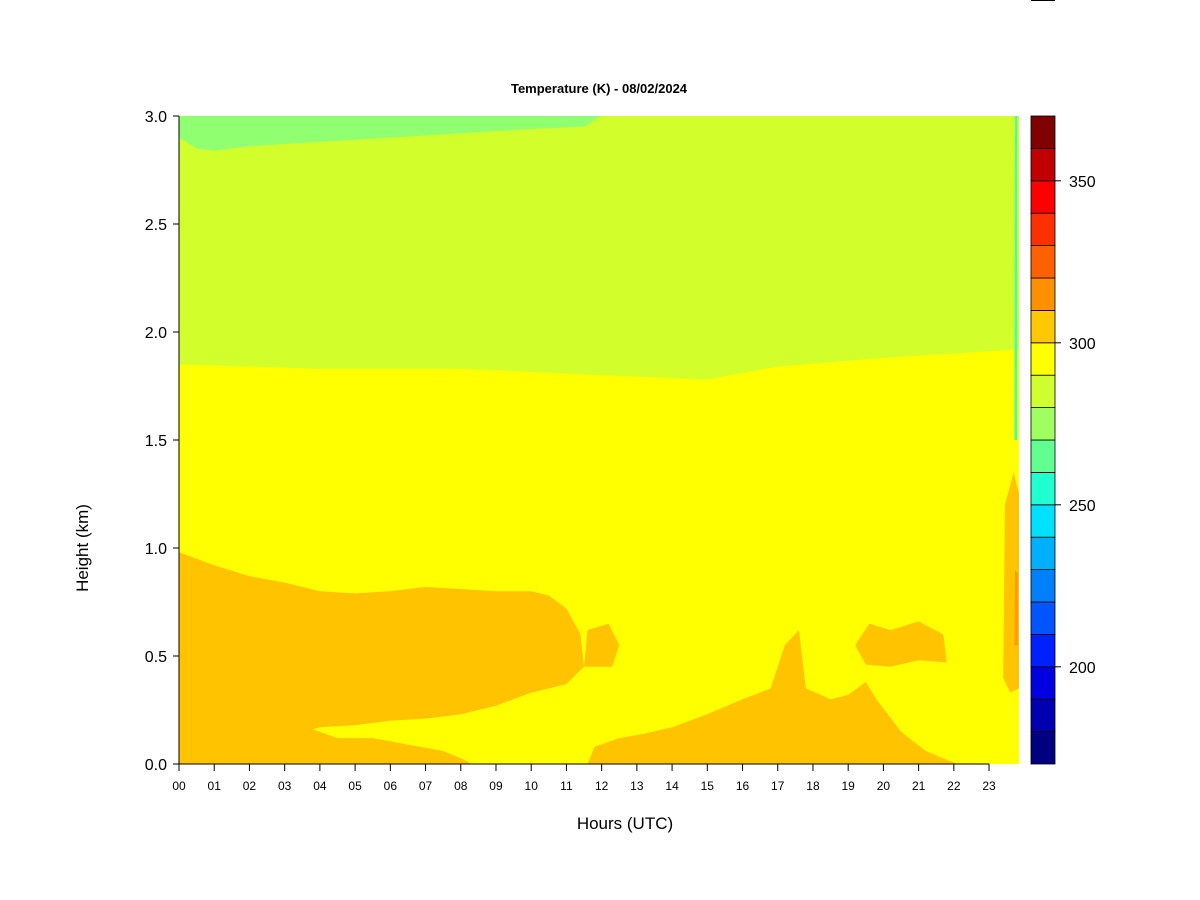 The width and height of the screenshot is (1200, 900). What do you see at coordinates (625, 823) in the screenshot?
I see `x-axis-label: Hours (UTC)` at bounding box center [625, 823].